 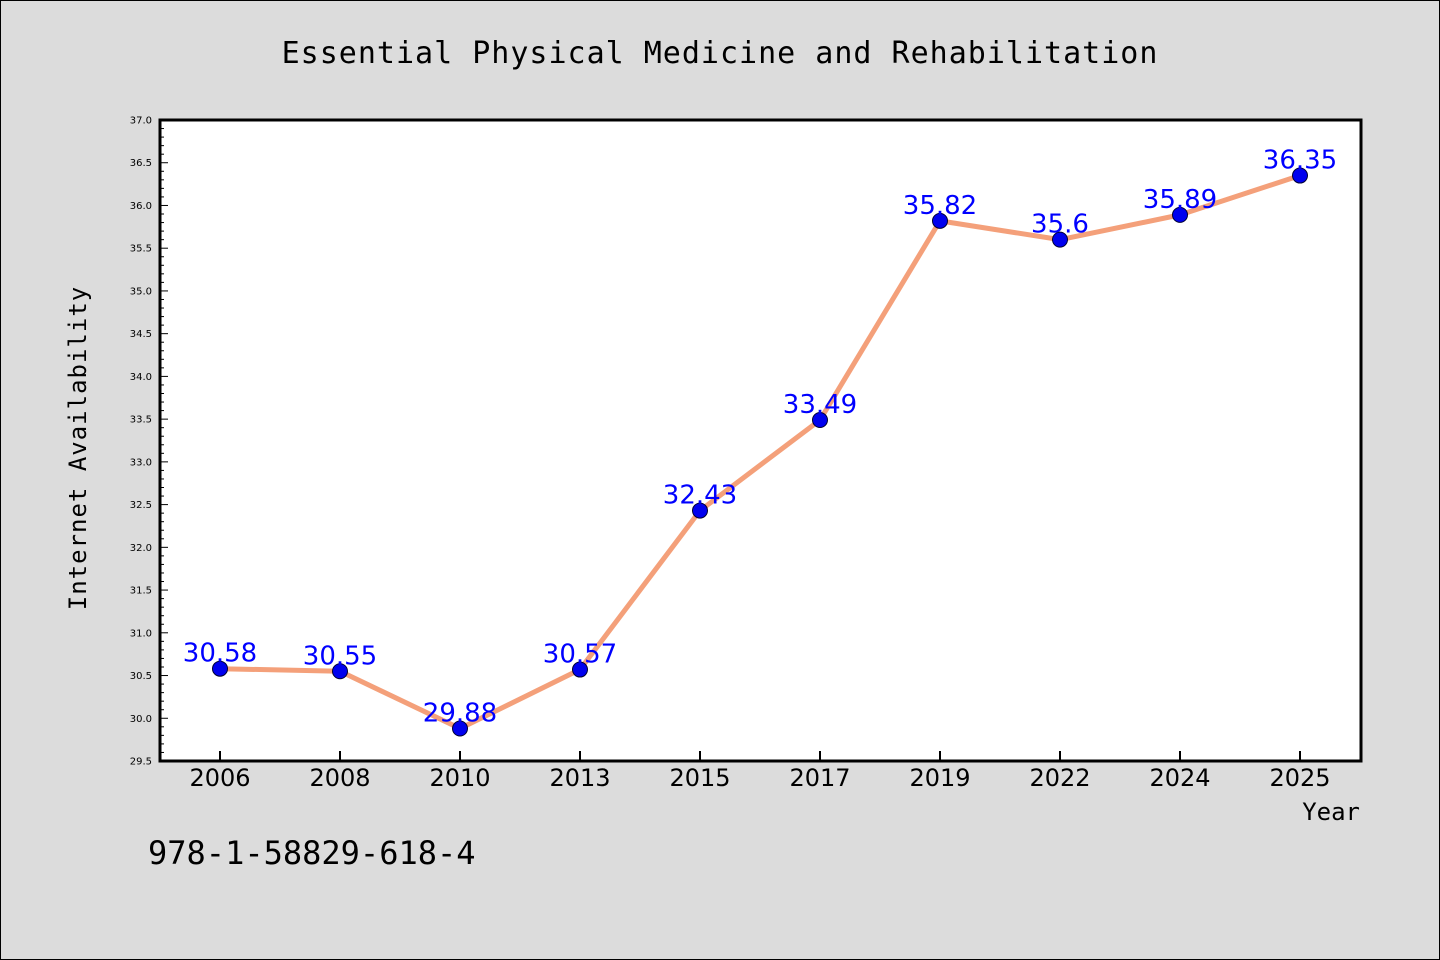 I want to click on y-tick-label: 29.5, so click(x=141, y=762).